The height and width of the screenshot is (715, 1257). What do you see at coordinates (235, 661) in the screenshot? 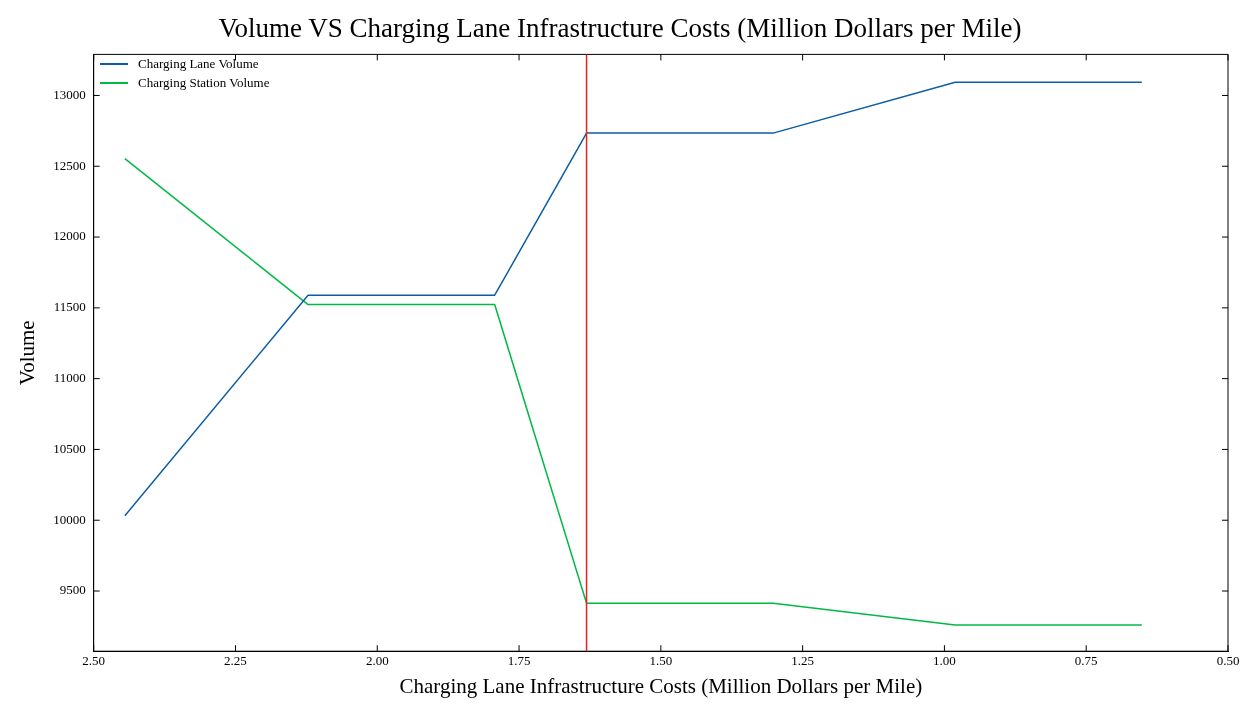
I see `x-tick-label: 2.25` at bounding box center [235, 661].